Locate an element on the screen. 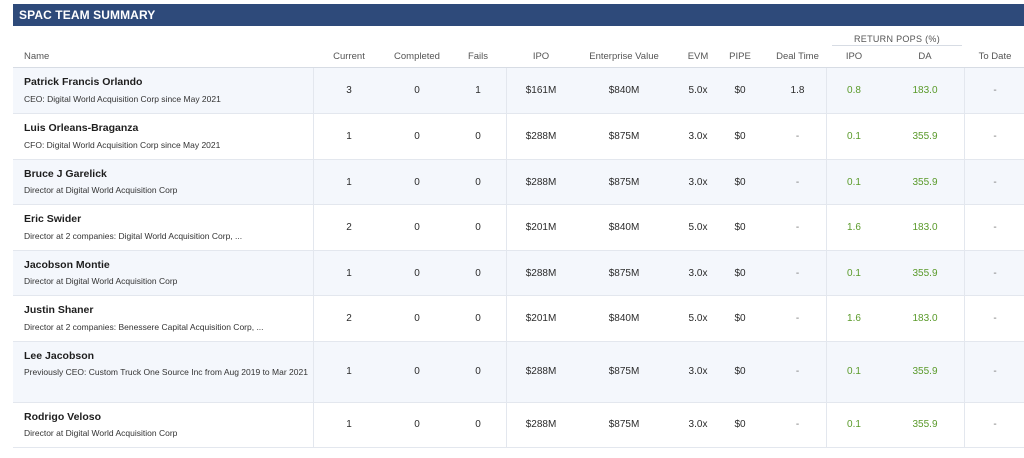  cell-ipo: $201M is located at coordinates (541, 227).